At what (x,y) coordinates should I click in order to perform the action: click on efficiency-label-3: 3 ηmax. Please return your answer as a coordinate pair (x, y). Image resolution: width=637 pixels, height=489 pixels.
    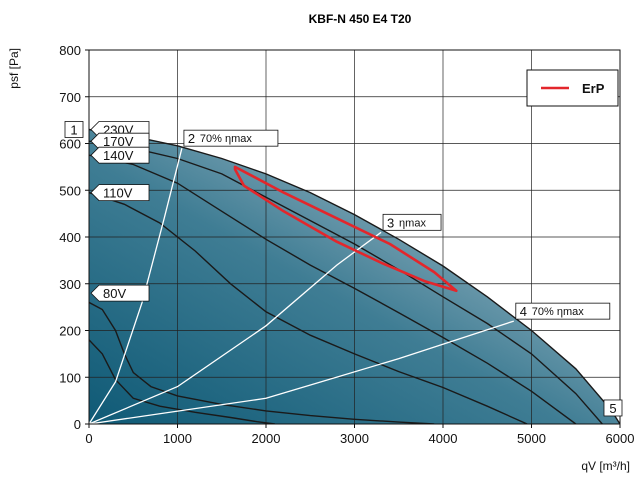
    Looking at the image, I should click on (412, 222).